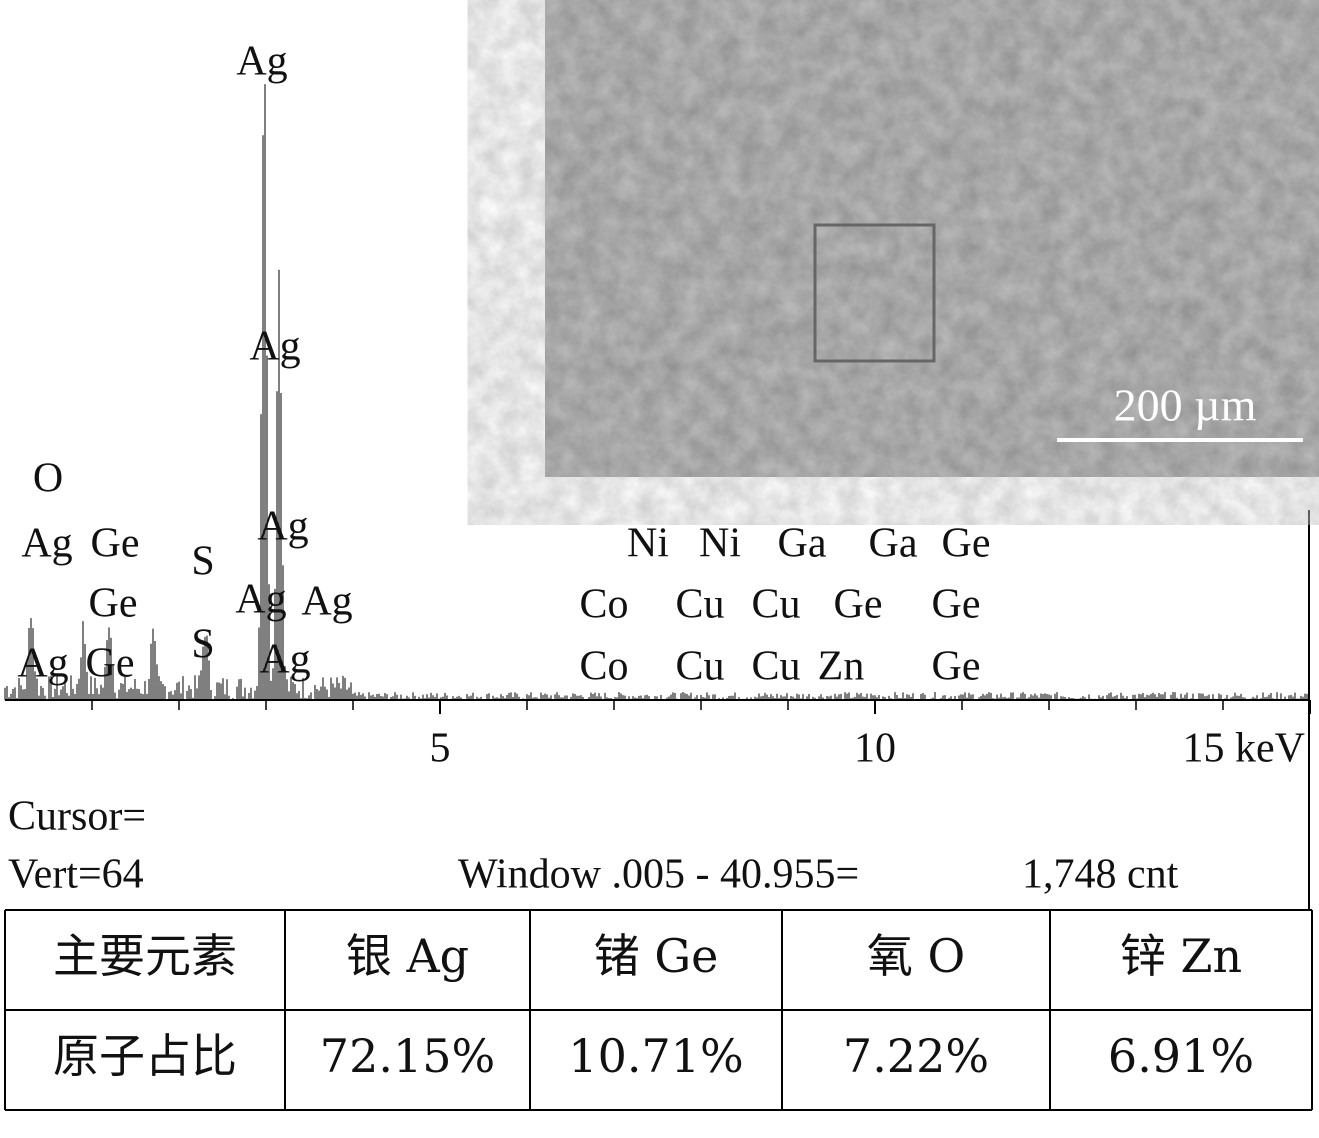 The height and width of the screenshot is (1138, 1319). What do you see at coordinates (440, 749) in the screenshot?
I see `x-tick-label: 5` at bounding box center [440, 749].